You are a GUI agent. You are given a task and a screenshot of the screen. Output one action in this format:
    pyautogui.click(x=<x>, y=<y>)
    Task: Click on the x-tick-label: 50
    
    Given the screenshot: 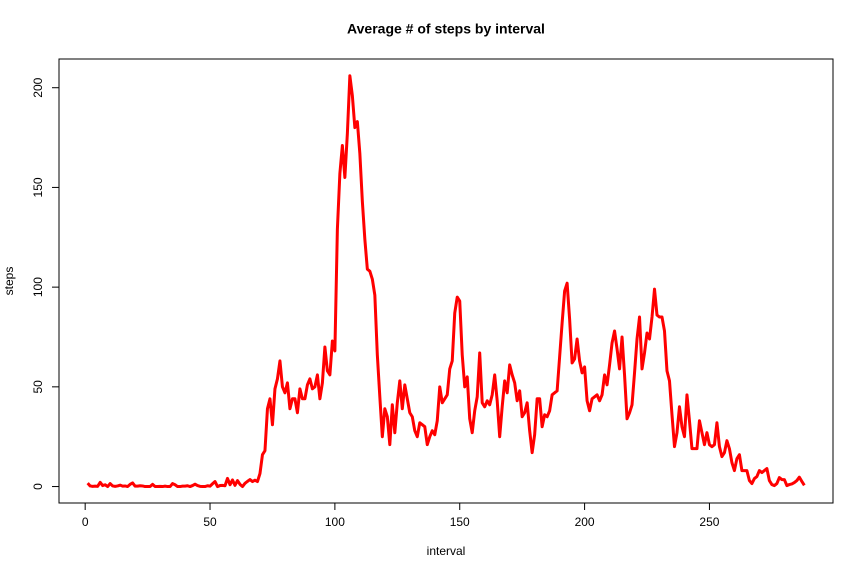 What is the action you would take?
    pyautogui.click(x=210, y=522)
    